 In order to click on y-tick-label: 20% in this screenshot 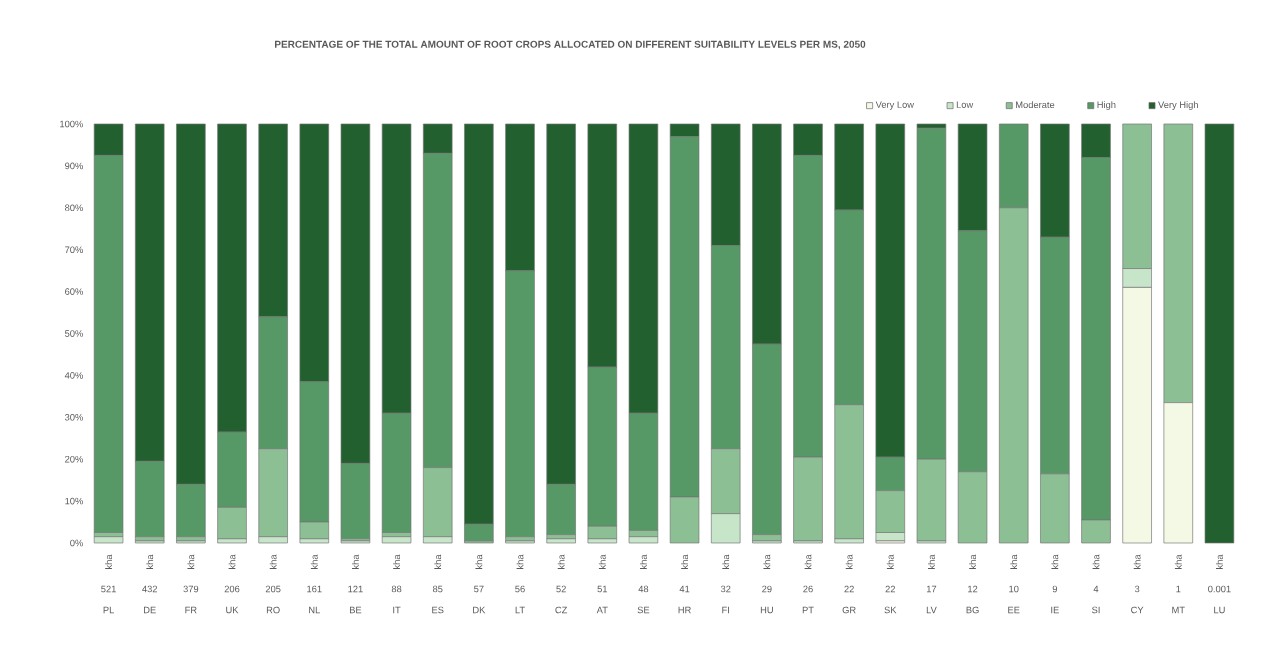, I will do `click(74, 459)`.